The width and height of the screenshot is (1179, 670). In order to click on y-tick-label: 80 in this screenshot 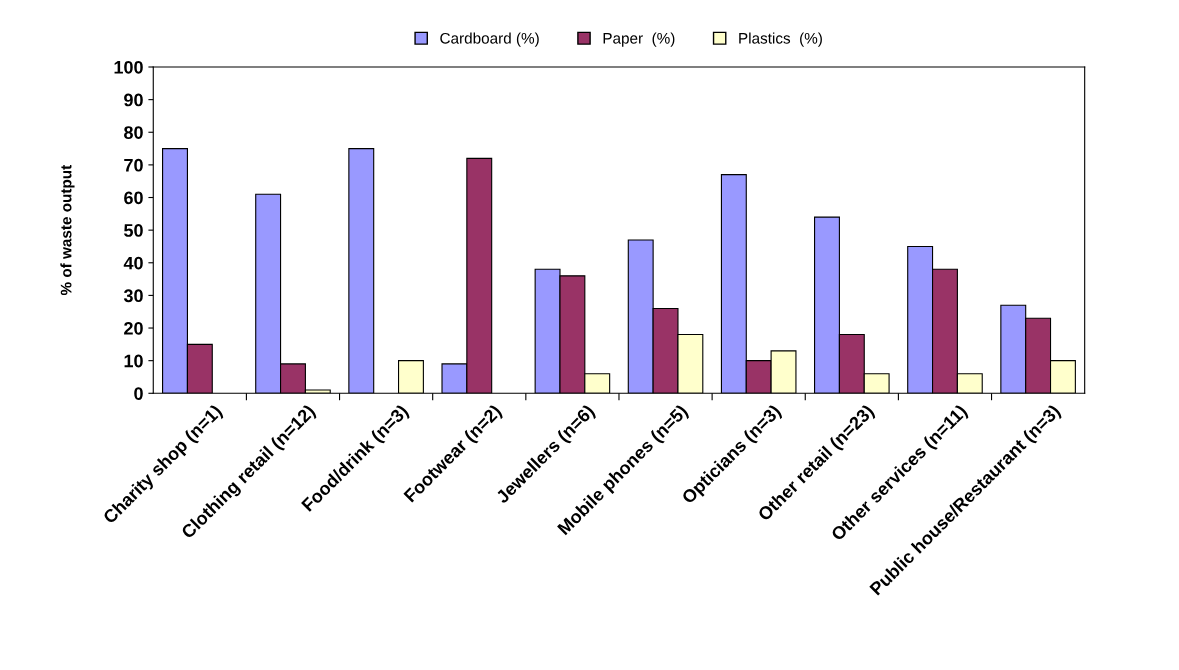, I will do `click(133, 132)`.